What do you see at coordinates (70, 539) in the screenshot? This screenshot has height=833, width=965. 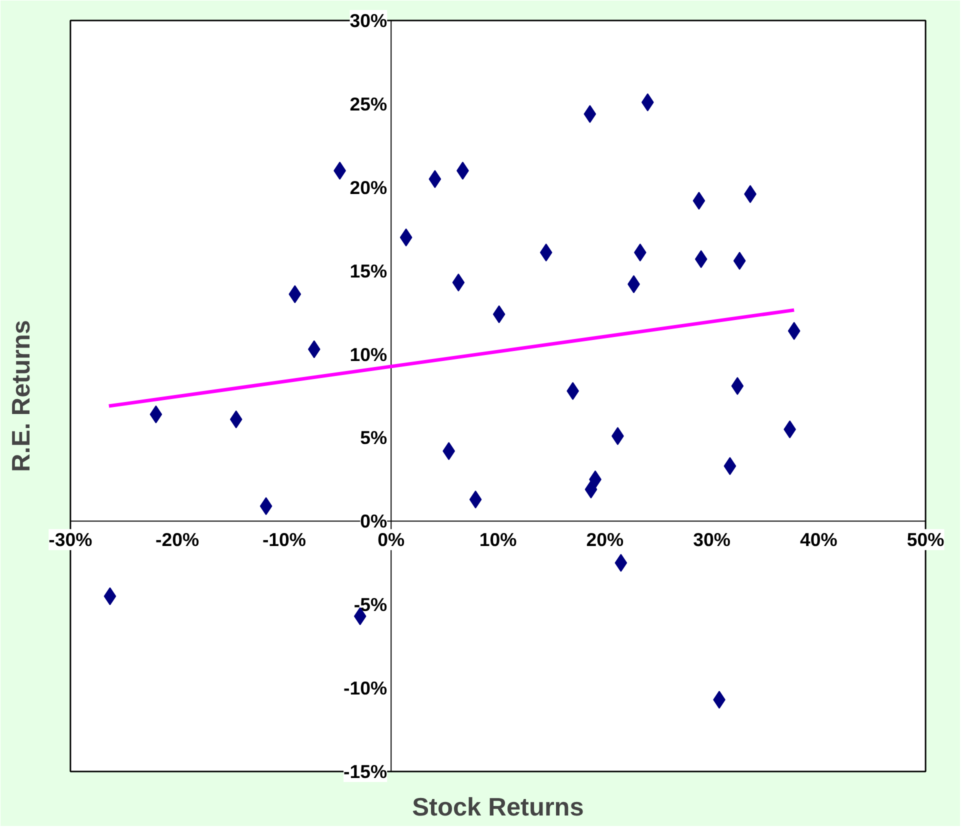 I see `x-tick-label: -30%` at bounding box center [70, 539].